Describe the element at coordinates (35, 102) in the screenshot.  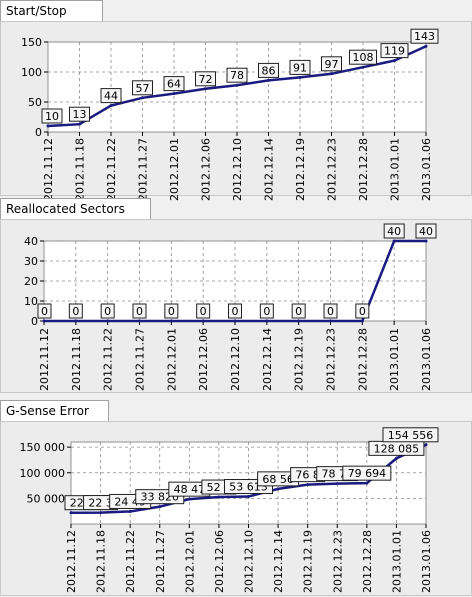
I see `y-tick-label: 50` at that location.